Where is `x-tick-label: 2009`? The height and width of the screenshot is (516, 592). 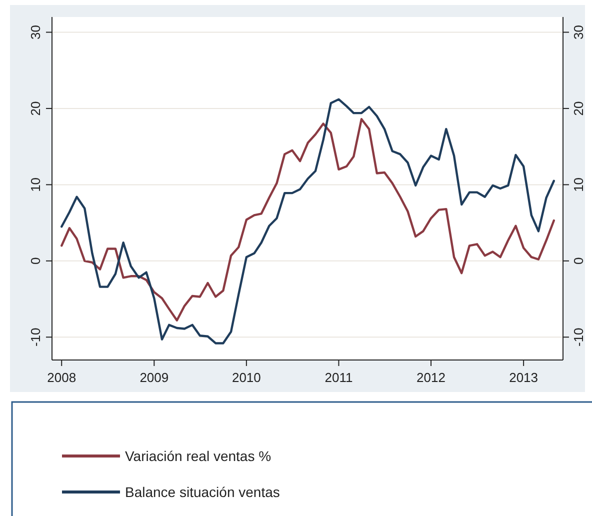 x-tick-label: 2009 is located at coordinates (154, 377).